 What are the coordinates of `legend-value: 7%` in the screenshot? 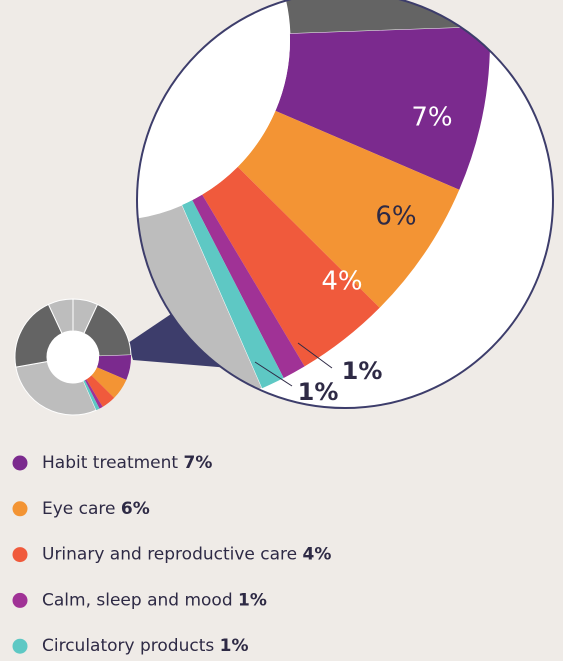 It's located at (197, 463).